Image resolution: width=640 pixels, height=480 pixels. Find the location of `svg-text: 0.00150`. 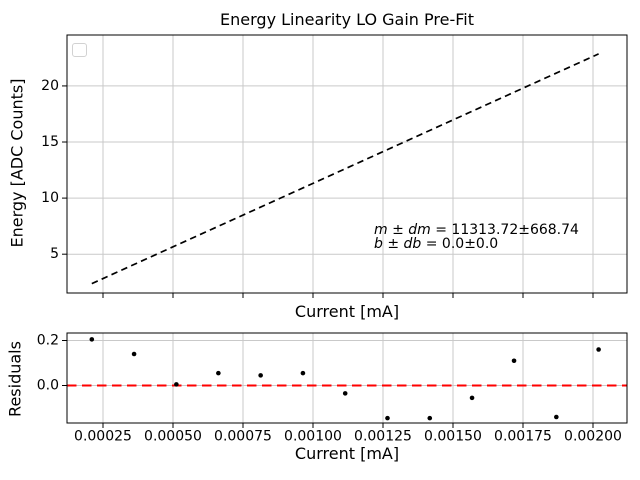

svg-text: 0.00150 is located at coordinates (453, 437).